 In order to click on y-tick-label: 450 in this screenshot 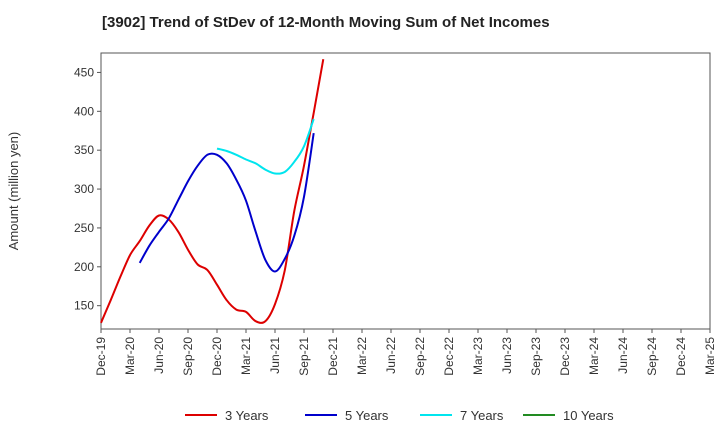, I will do `click(84, 72)`.